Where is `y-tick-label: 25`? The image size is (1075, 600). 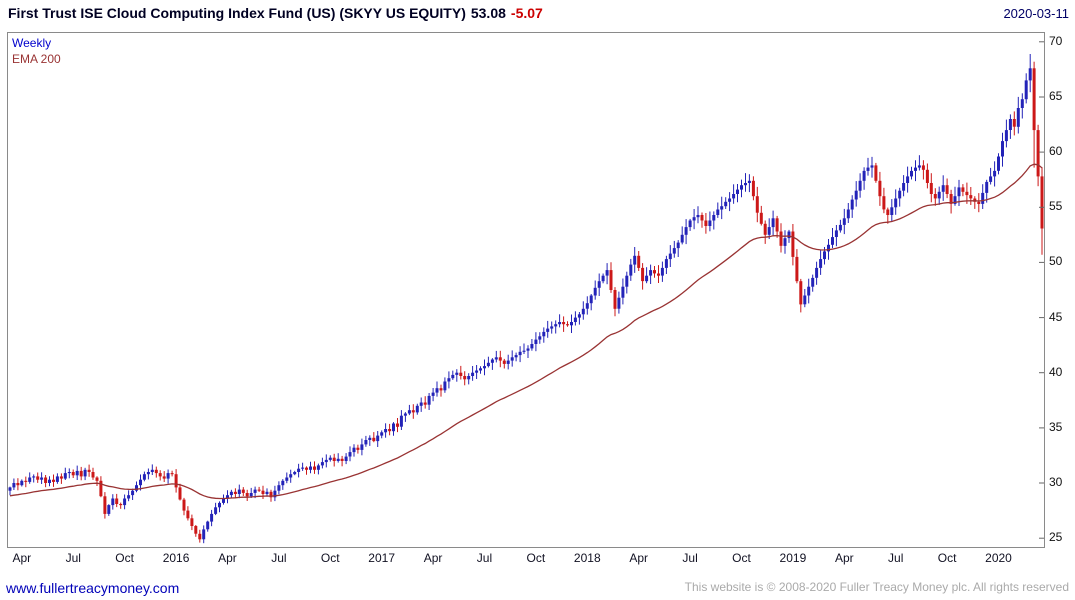
y-tick-label: 25 is located at coordinates (1056, 537).